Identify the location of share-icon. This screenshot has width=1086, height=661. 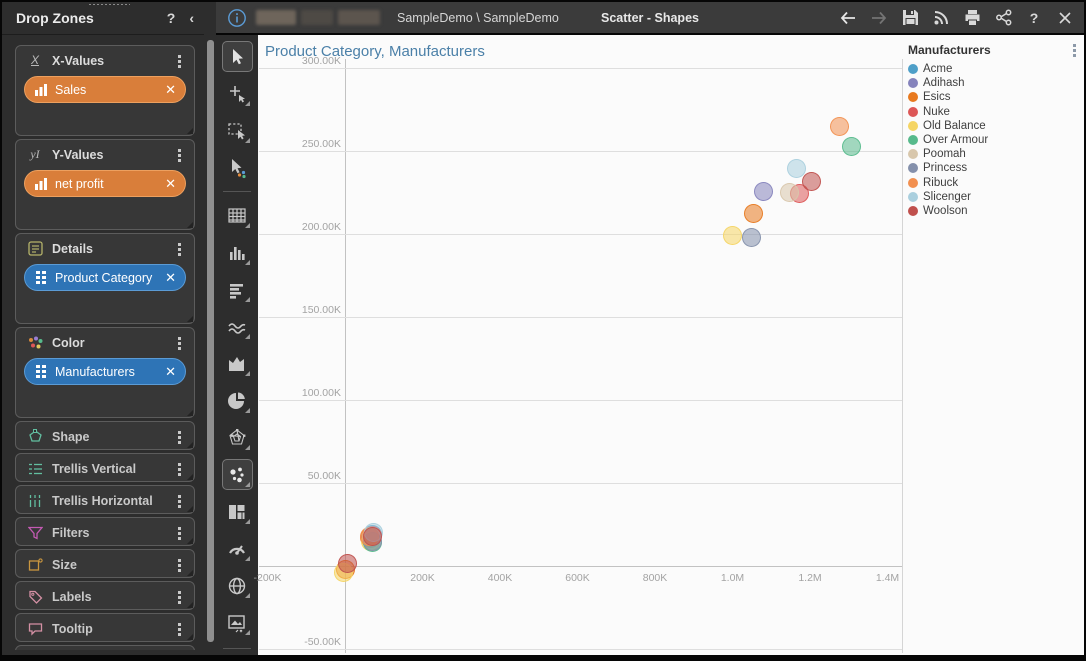
(1003, 18).